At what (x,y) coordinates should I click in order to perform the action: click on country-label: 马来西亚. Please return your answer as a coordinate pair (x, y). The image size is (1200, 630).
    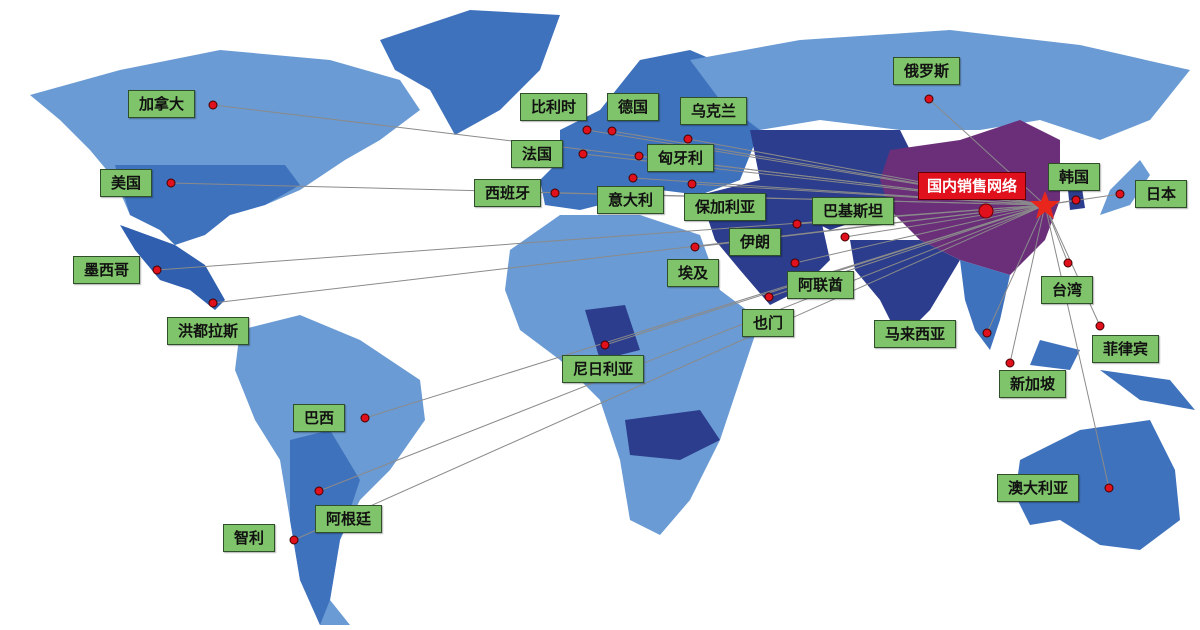
    Looking at the image, I should click on (915, 334).